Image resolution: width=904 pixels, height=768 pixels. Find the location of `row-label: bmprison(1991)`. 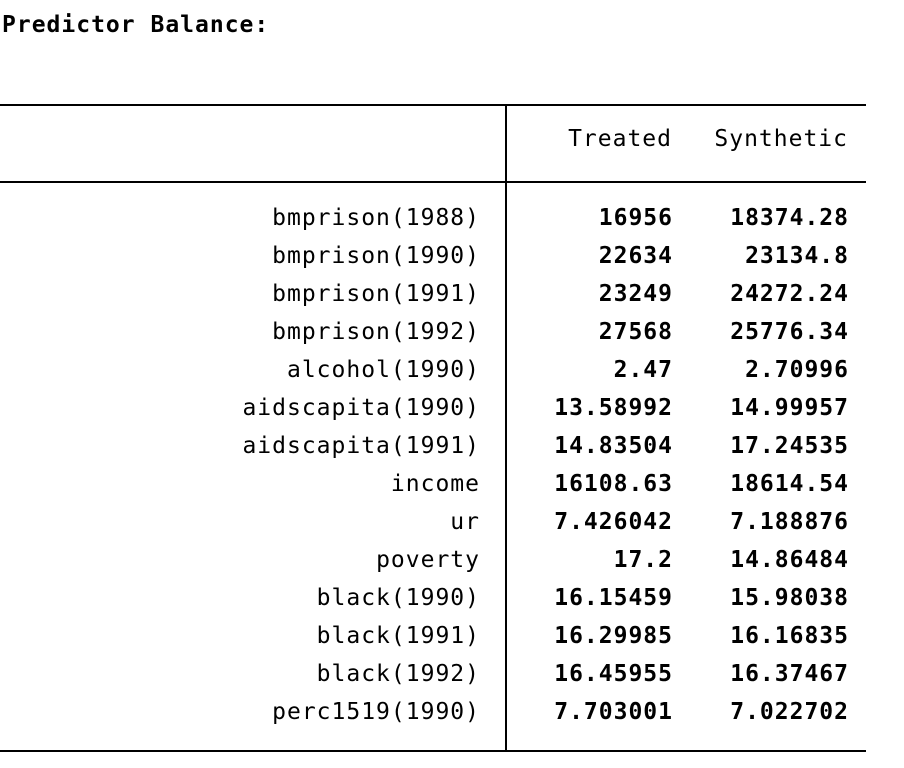

row-label: bmprison(1991) is located at coordinates (376, 294).